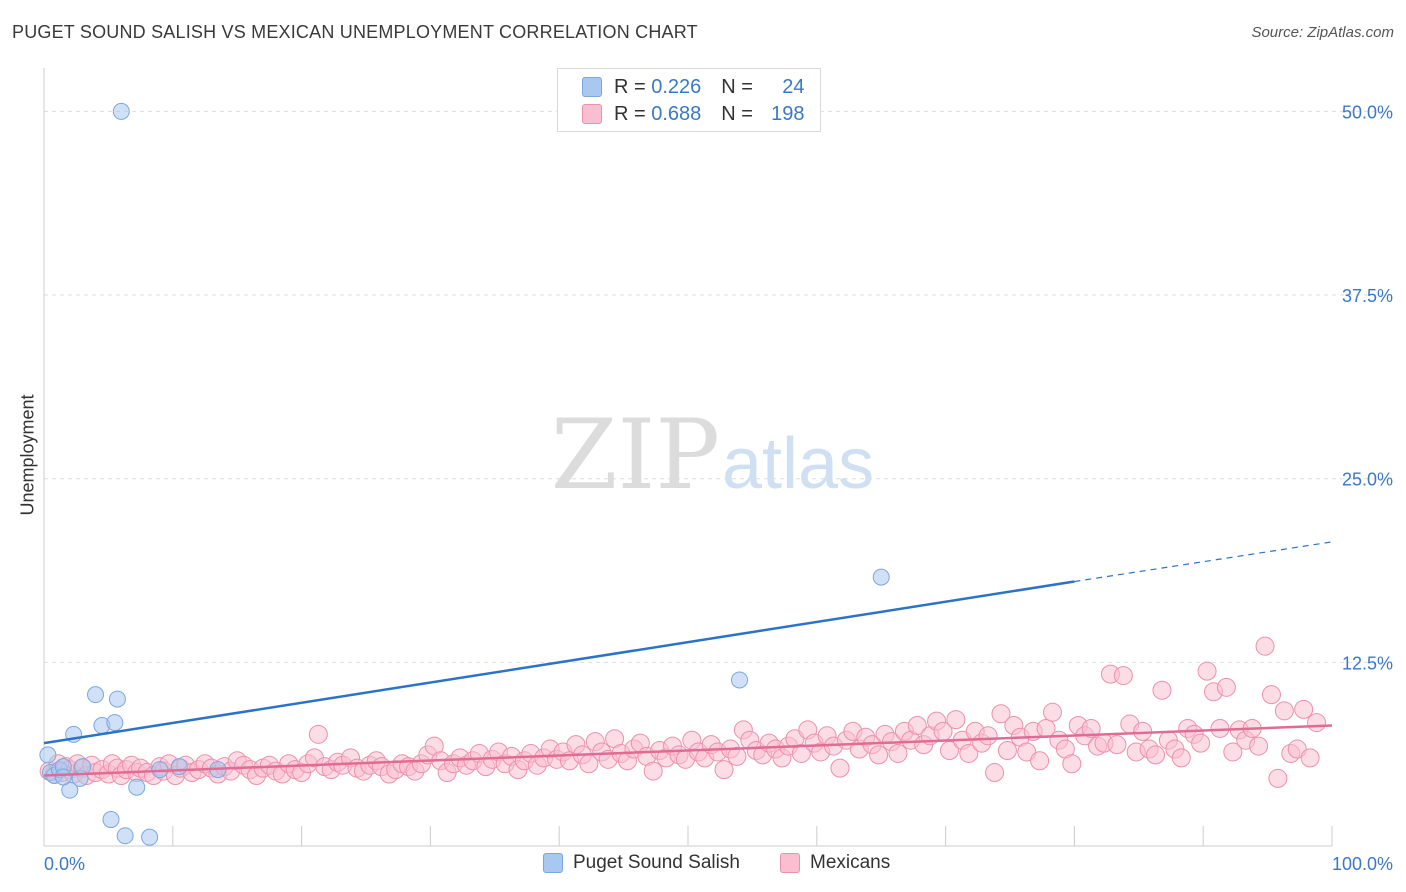 This screenshot has width=1406, height=892. Describe the element at coordinates (1203, 562) in the screenshot. I see `trend-line-puget-extension` at that location.